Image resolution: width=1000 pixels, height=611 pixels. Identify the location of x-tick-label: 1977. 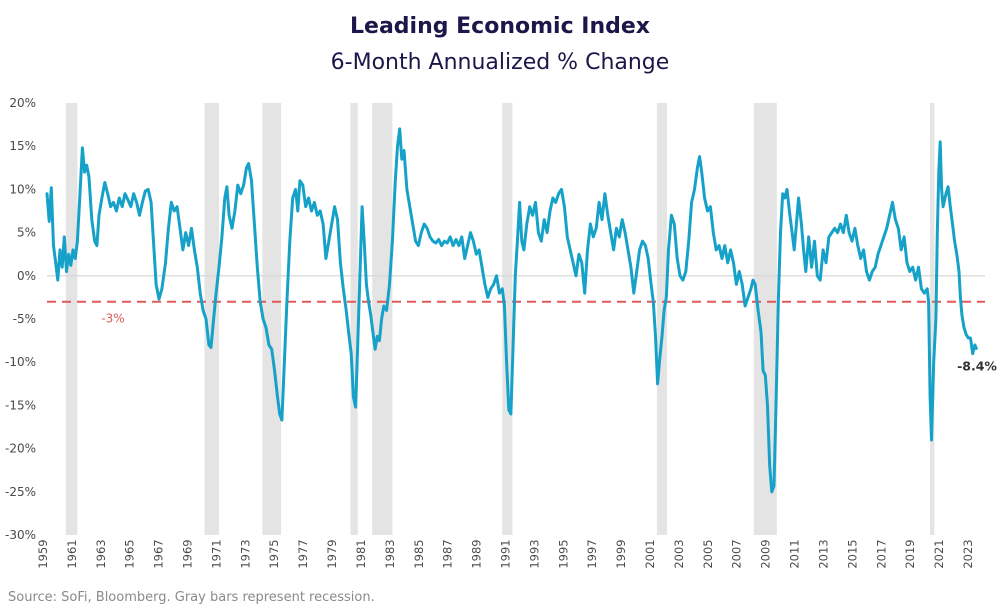
(303, 553).